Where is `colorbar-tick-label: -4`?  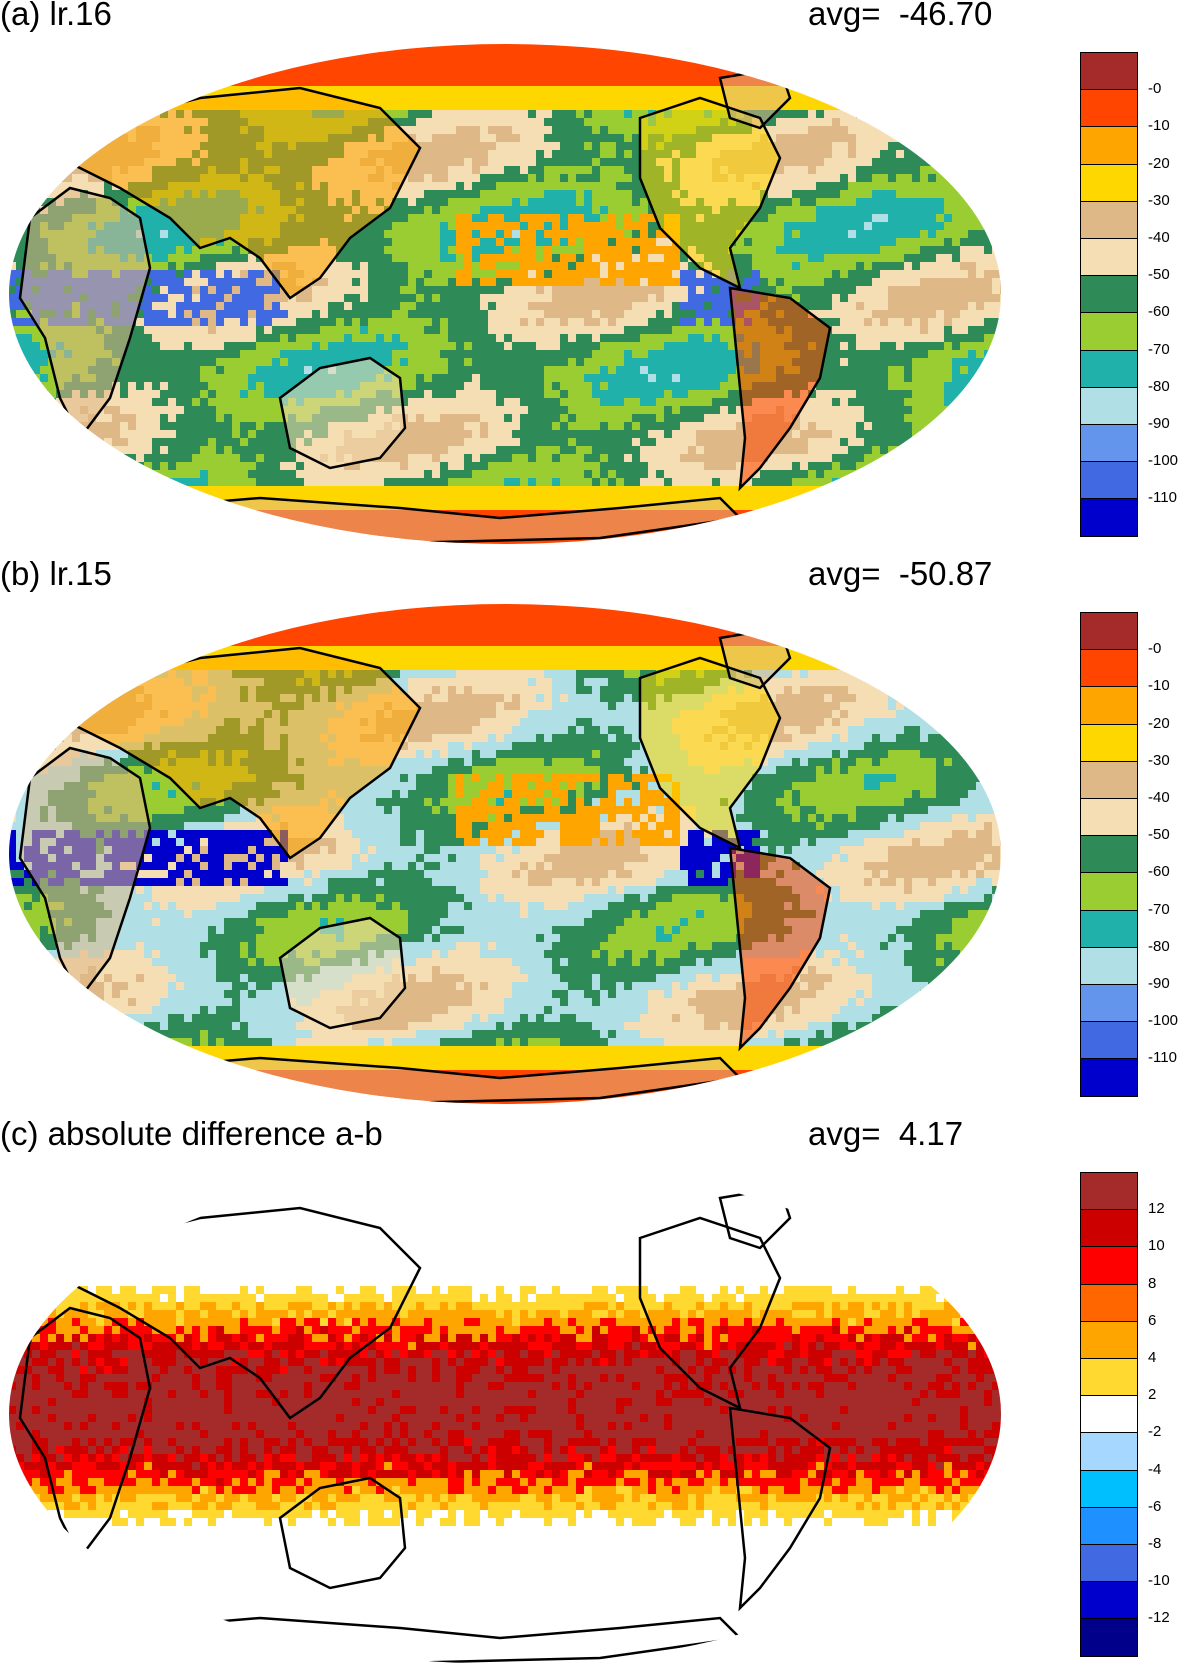 colorbar-tick-label: -4 is located at coordinates (1154, 1470).